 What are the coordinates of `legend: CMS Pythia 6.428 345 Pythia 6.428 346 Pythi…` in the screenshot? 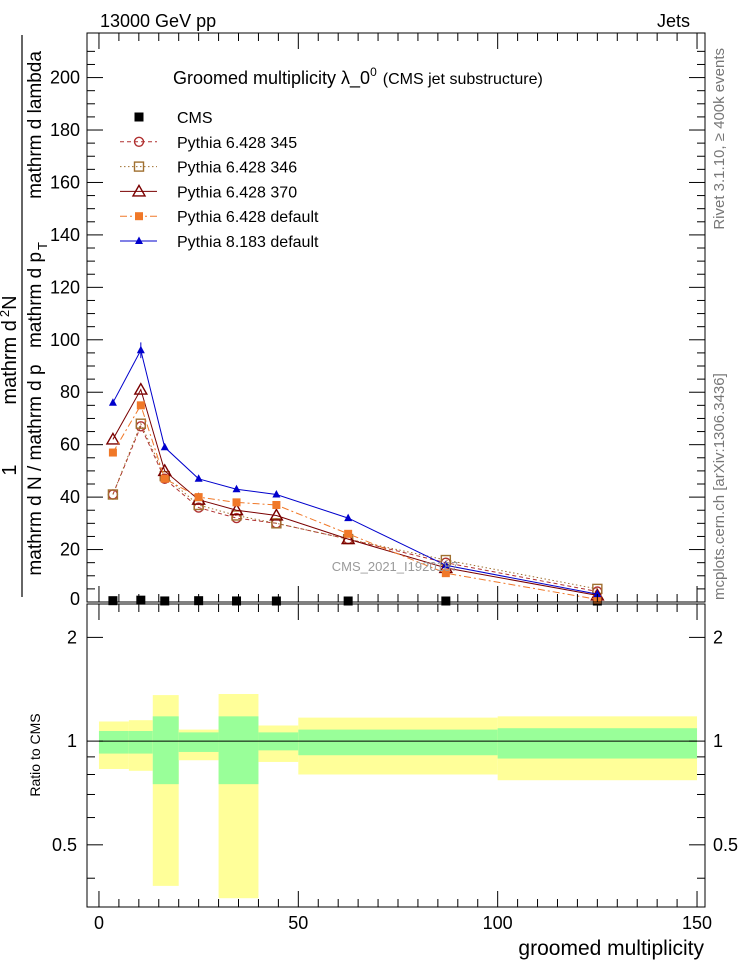 It's located at (219, 180).